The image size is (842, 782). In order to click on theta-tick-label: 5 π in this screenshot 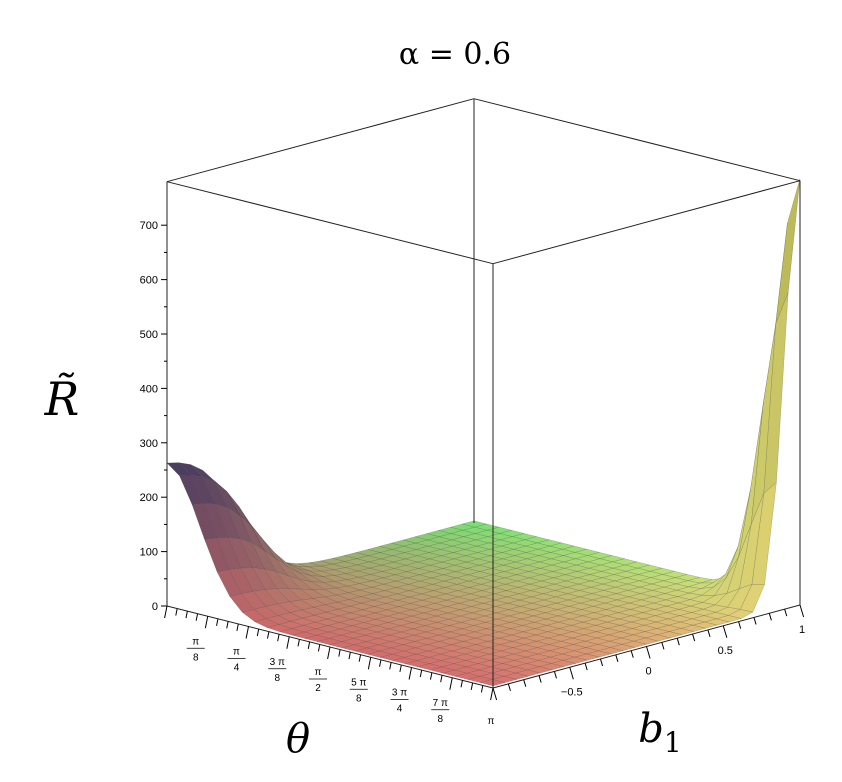, I will do `click(358, 682)`.